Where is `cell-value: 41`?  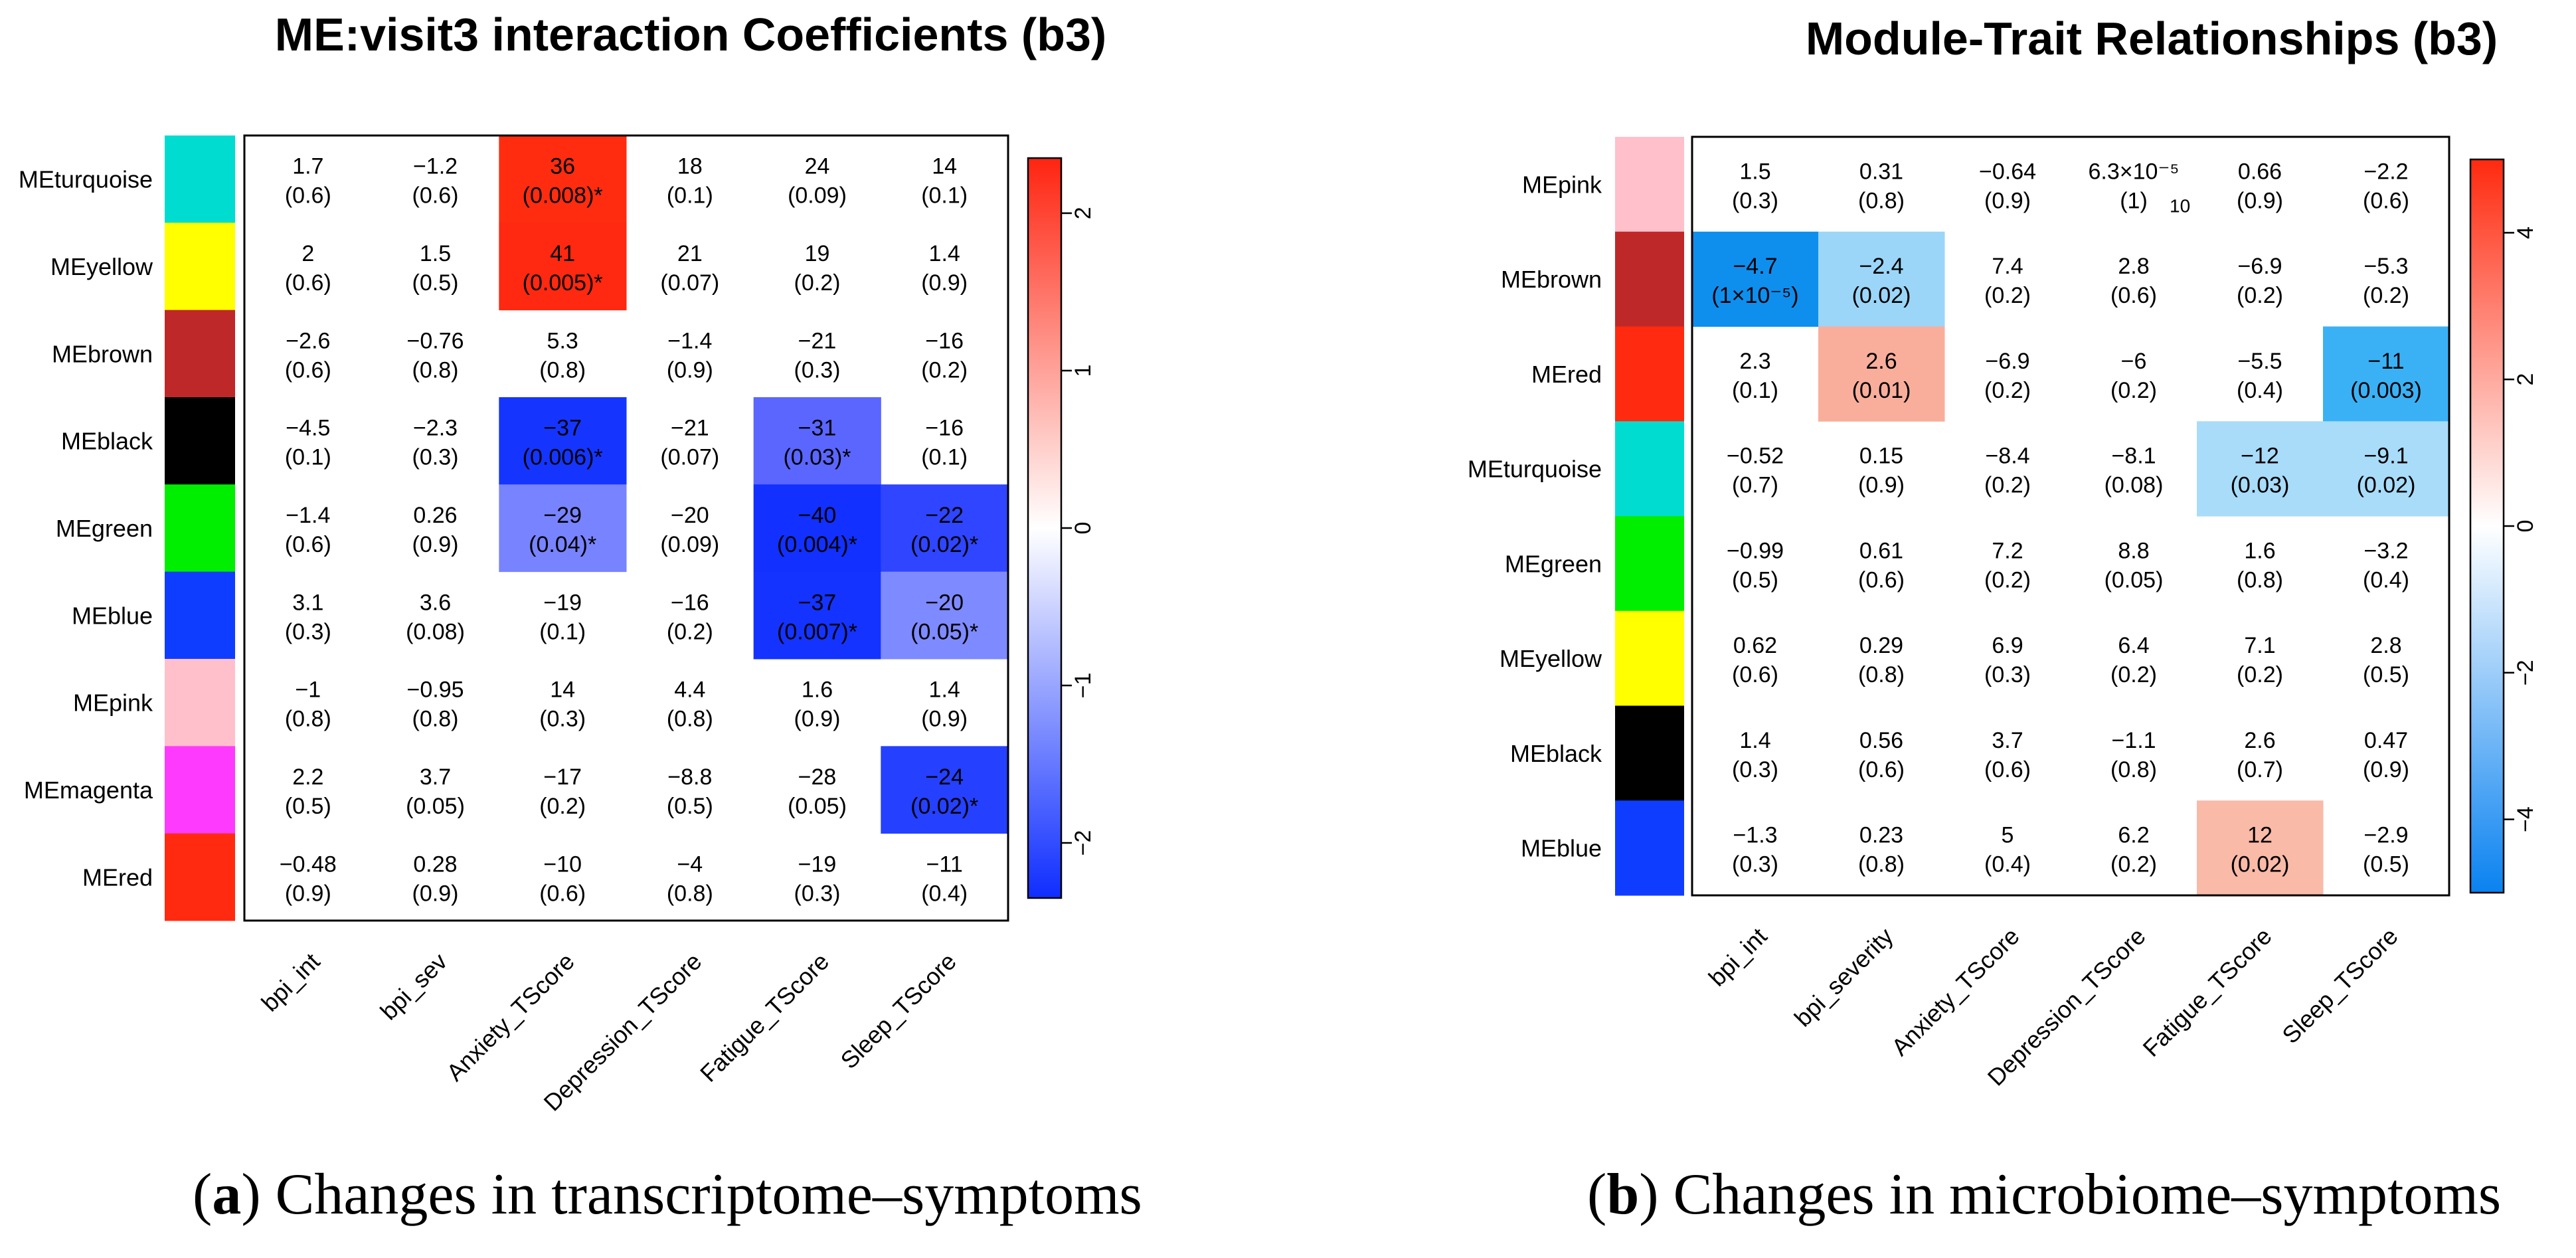
cell-value: 41 is located at coordinates (562, 254).